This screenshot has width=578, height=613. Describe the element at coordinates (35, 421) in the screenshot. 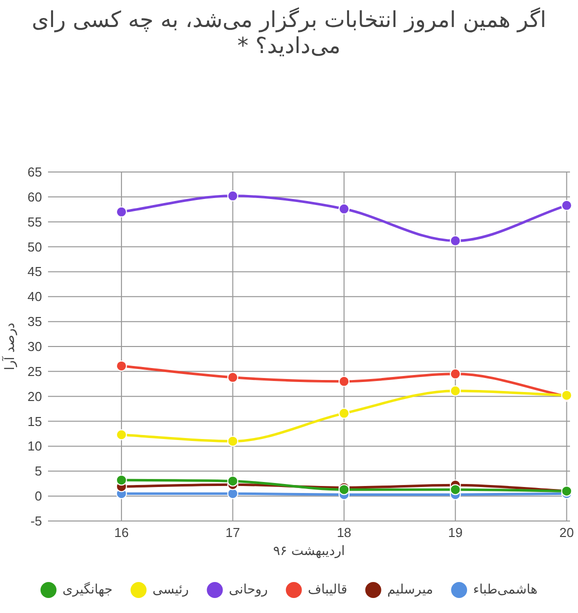

I see `y-tick-label: 15` at that location.